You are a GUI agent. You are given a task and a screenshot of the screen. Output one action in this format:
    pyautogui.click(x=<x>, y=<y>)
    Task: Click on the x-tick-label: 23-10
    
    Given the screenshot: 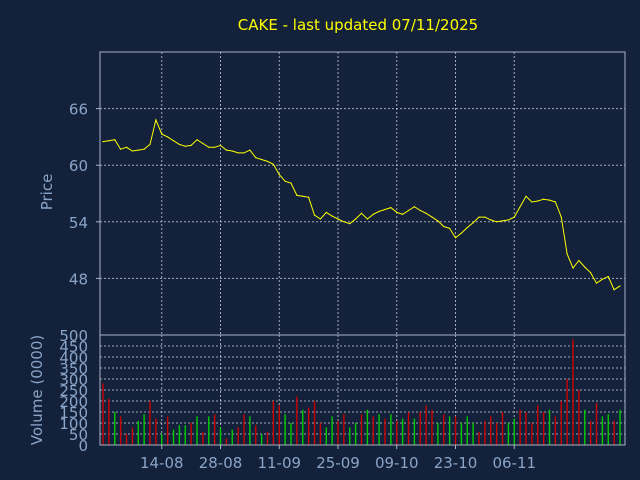 What is the action you would take?
    pyautogui.click(x=456, y=463)
    